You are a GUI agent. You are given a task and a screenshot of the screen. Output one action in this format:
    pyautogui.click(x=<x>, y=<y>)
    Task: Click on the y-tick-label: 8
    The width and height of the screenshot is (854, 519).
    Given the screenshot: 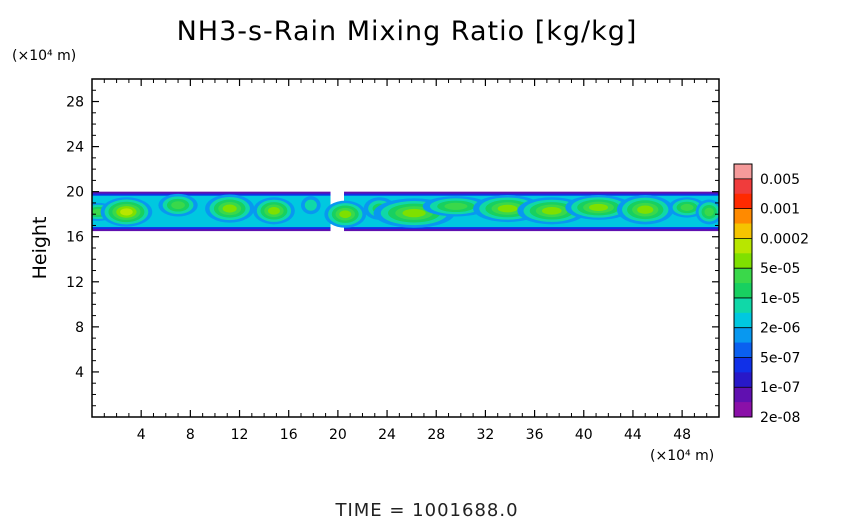 What is the action you would take?
    pyautogui.click(x=79, y=328)
    